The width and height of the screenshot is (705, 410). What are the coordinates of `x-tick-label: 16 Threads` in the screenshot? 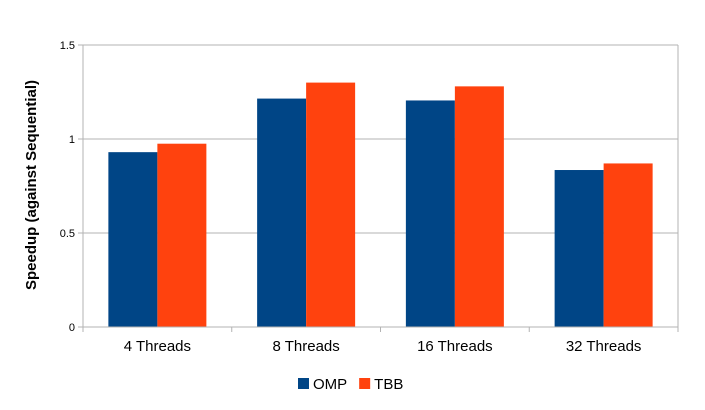 It's located at (455, 346).